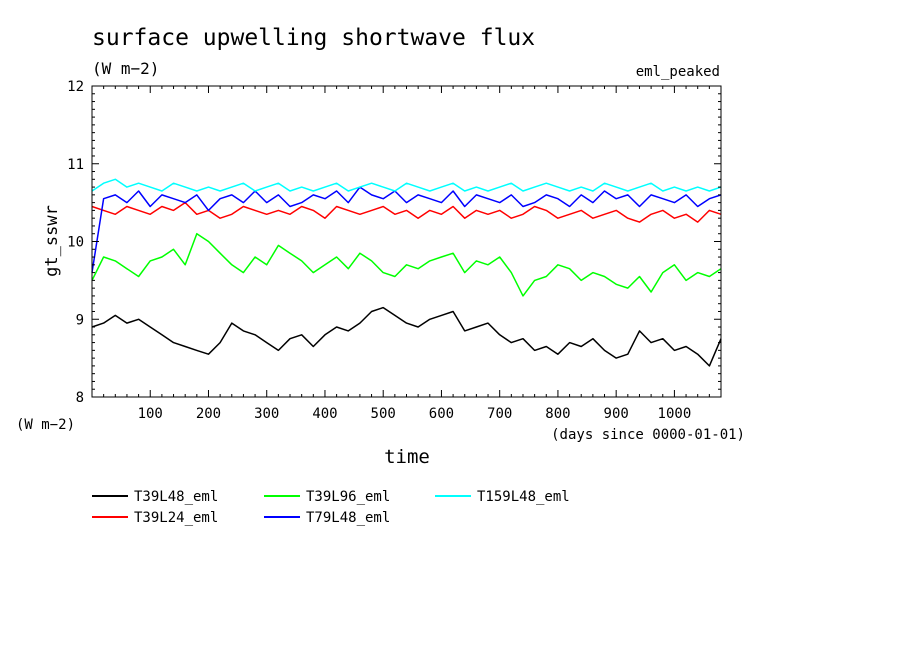  Describe the element at coordinates (266, 414) in the screenshot. I see `x-tick-label: 300` at that location.